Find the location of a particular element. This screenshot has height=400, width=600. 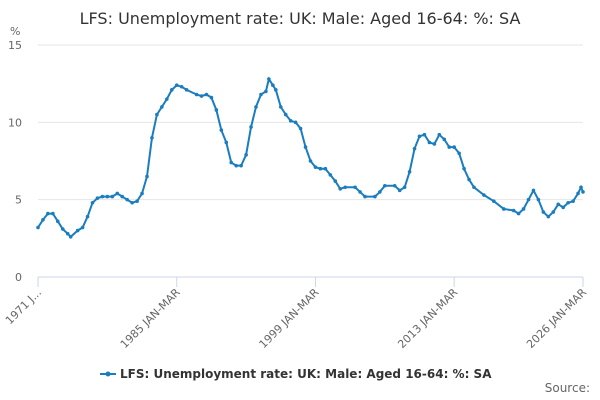

y-tick-label: 0 is located at coordinates (18, 277).